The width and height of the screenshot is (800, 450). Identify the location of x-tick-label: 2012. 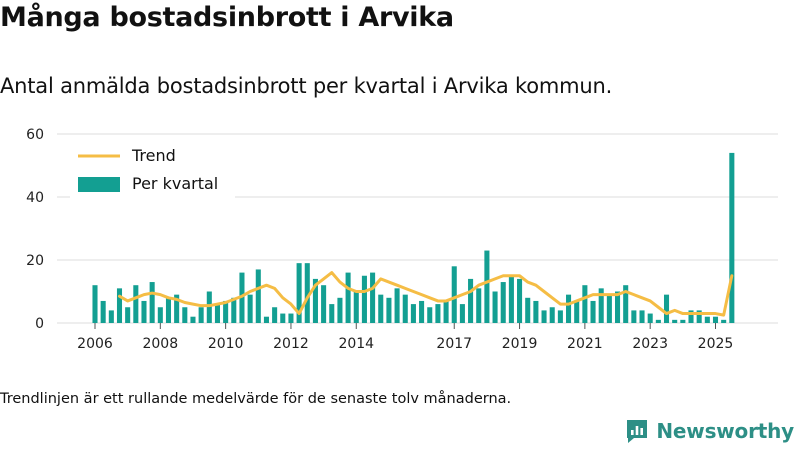
(291, 344).